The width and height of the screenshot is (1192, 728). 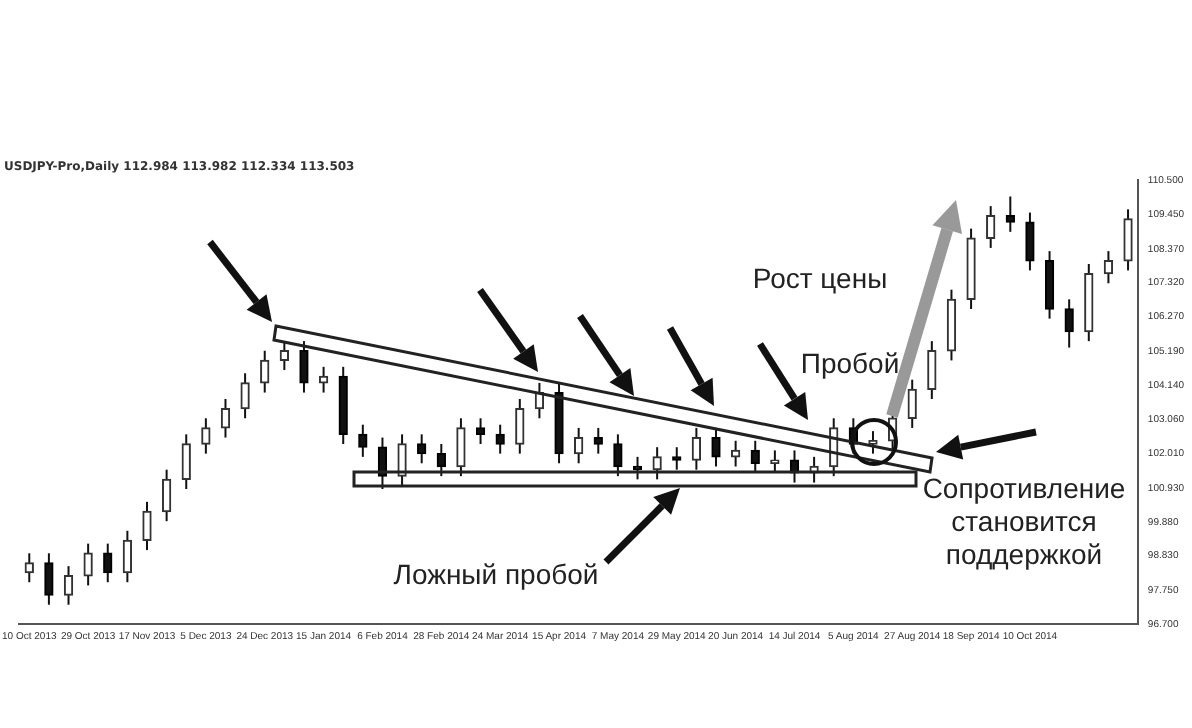 I want to click on annotation: Сопротивление становится поддержкой, so click(x=1024, y=520).